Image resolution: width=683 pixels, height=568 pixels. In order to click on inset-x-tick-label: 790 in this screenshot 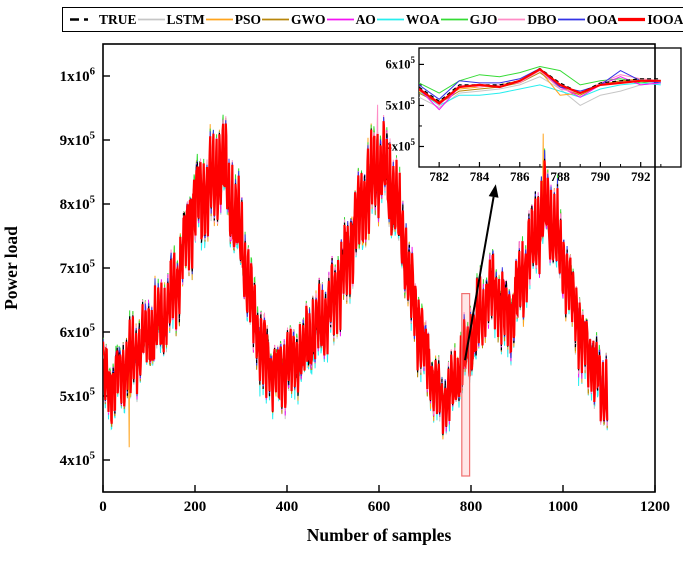, I will do `click(601, 176)`.